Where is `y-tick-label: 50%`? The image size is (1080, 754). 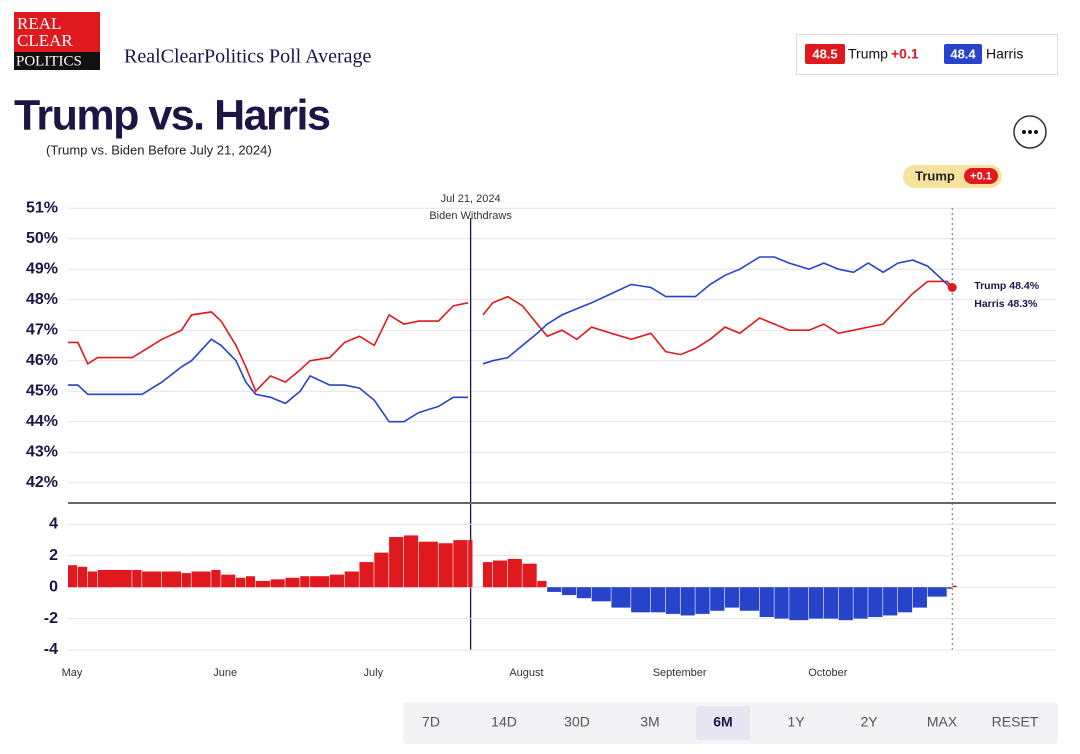
y-tick-label: 50% is located at coordinates (42, 238).